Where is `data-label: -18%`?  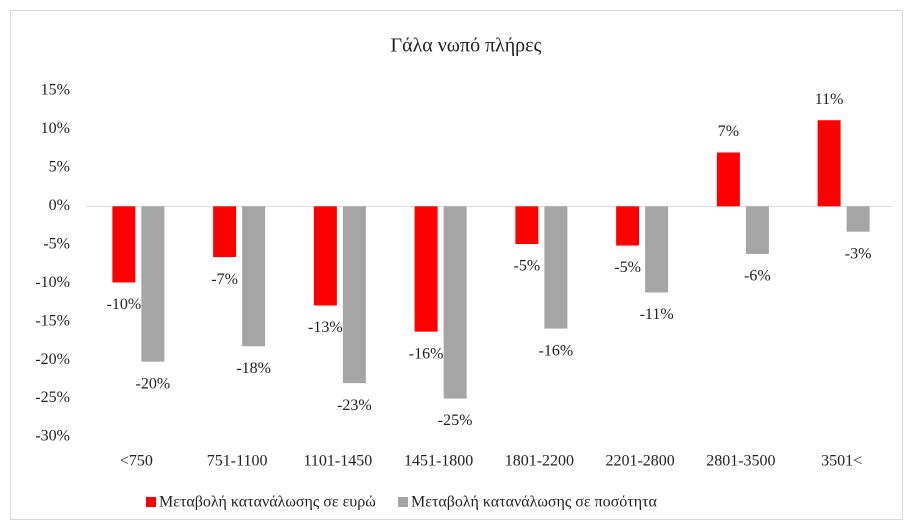
data-label: -18% is located at coordinates (253, 368).